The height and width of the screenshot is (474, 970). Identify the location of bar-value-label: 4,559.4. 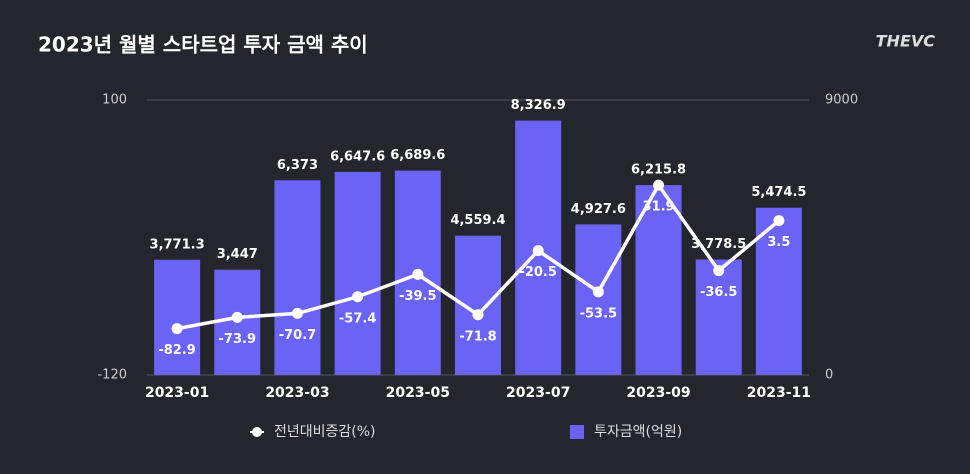
(477, 220).